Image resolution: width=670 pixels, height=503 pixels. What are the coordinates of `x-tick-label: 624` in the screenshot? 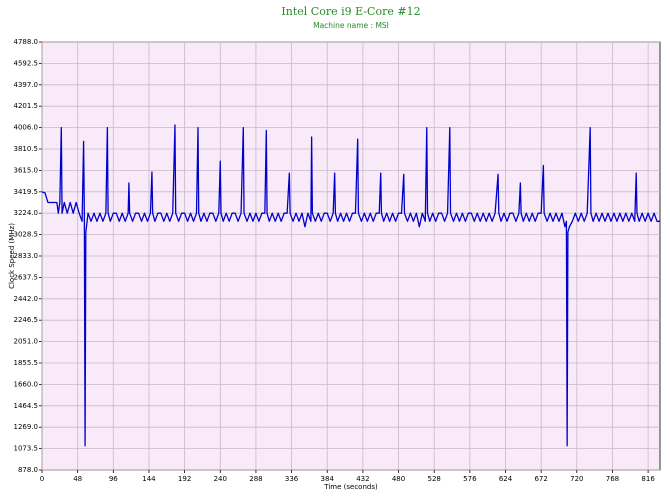 It's located at (506, 479).